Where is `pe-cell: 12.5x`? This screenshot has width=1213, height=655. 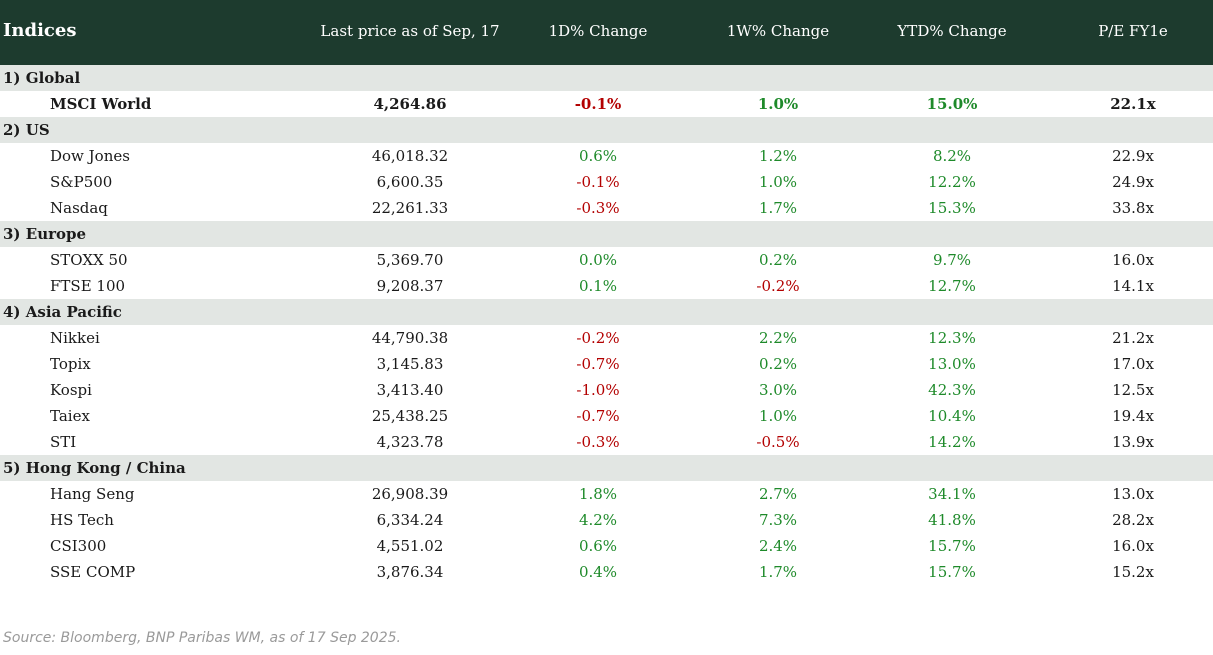 pe-cell: 12.5x is located at coordinates (1133, 390).